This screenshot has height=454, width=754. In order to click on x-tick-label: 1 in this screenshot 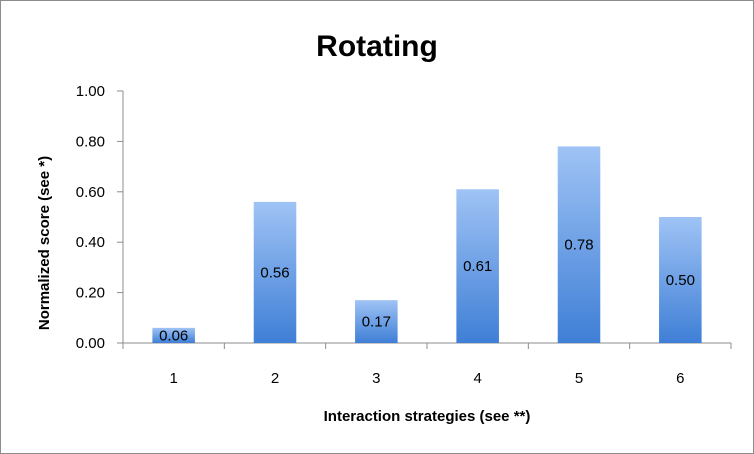, I will do `click(173, 378)`.